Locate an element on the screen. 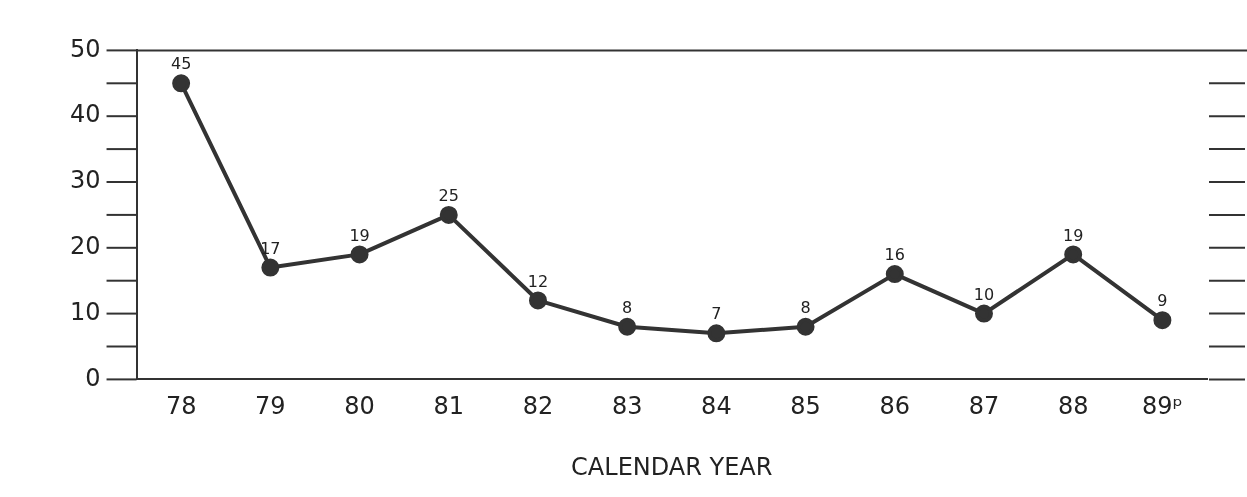  x-tick-label: 81 is located at coordinates (449, 406).